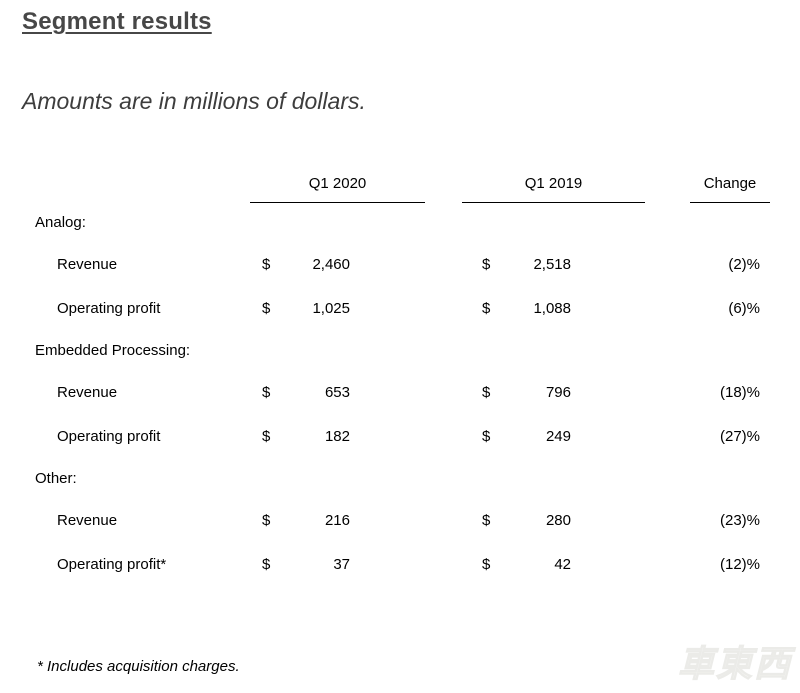  I want to click on q1-2020-cell: $ 1,025, so click(337, 308).